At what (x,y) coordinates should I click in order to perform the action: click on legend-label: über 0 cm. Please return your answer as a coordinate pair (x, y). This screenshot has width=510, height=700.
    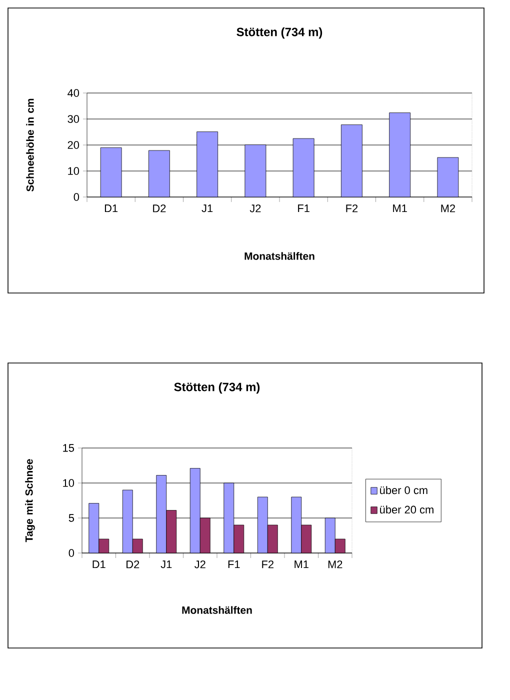
    Looking at the image, I should click on (404, 490).